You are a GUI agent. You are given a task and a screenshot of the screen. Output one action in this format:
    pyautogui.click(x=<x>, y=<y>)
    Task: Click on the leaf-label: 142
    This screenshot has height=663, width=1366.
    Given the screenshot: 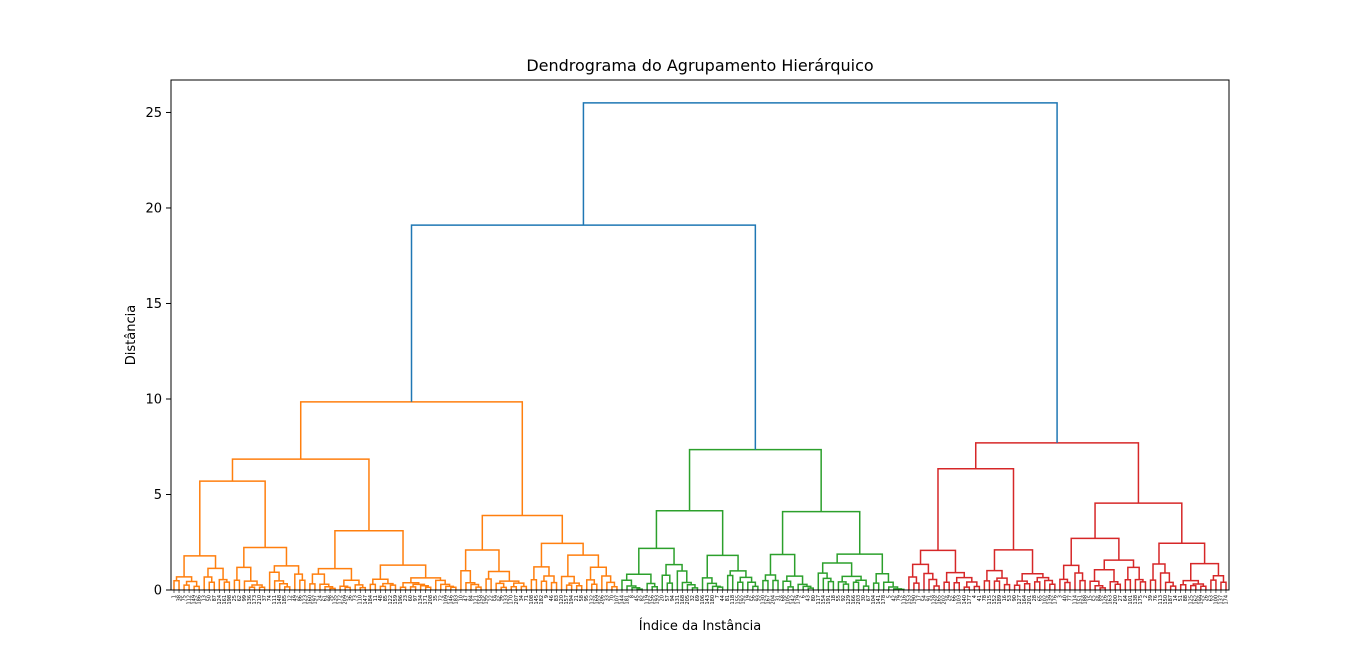 What is the action you would take?
    pyautogui.click(x=794, y=600)
    